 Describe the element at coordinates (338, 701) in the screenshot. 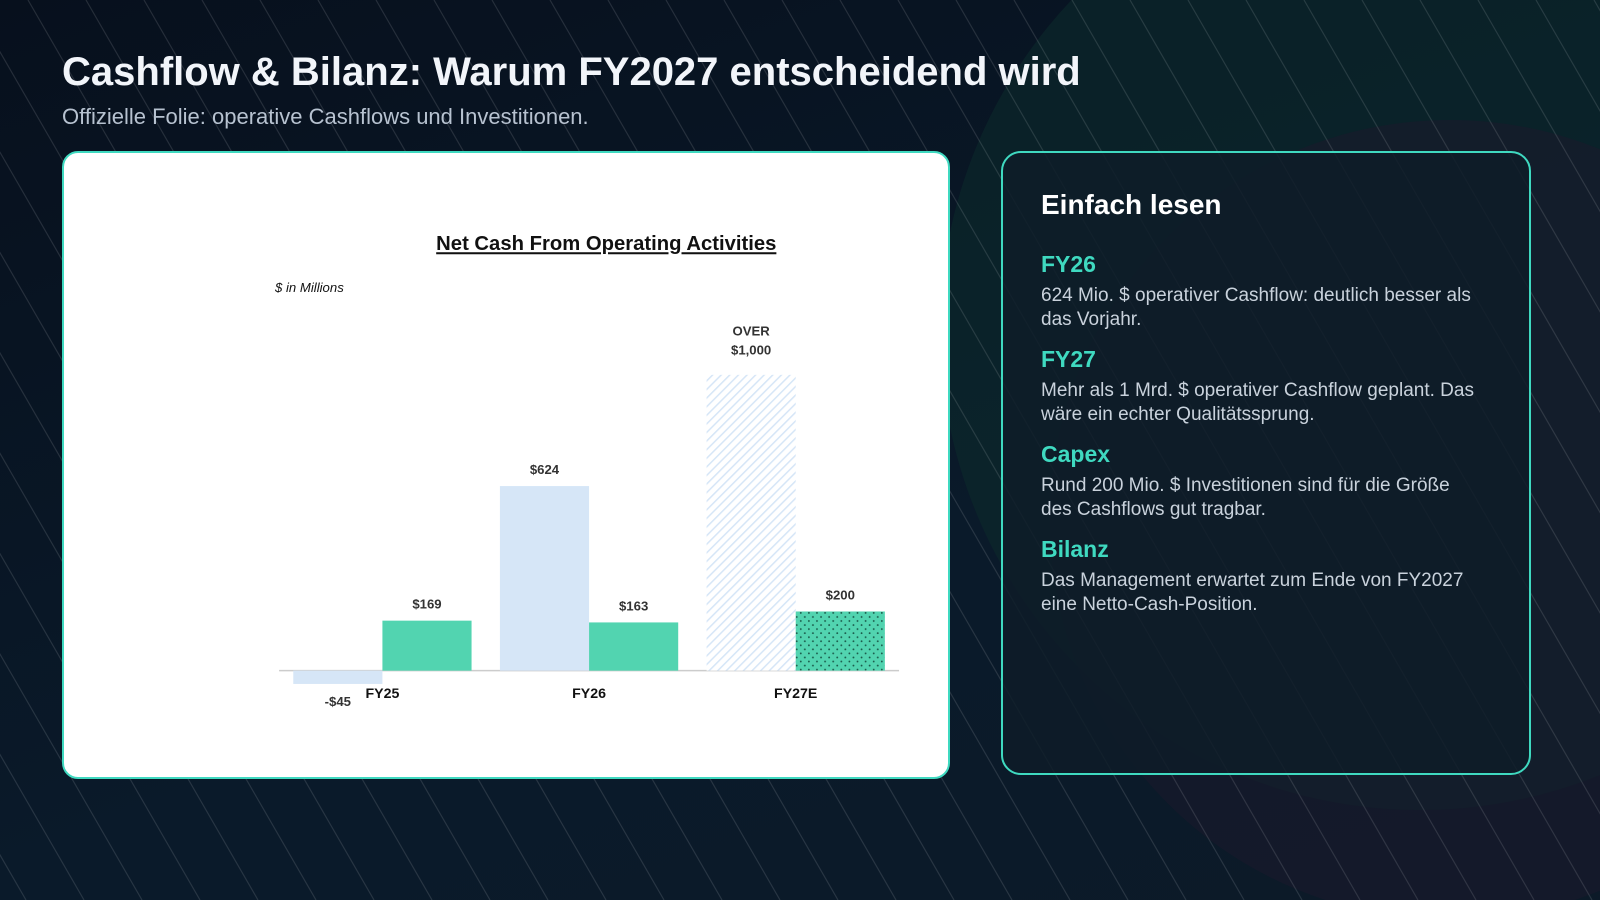

I see `value-label: -$45` at that location.